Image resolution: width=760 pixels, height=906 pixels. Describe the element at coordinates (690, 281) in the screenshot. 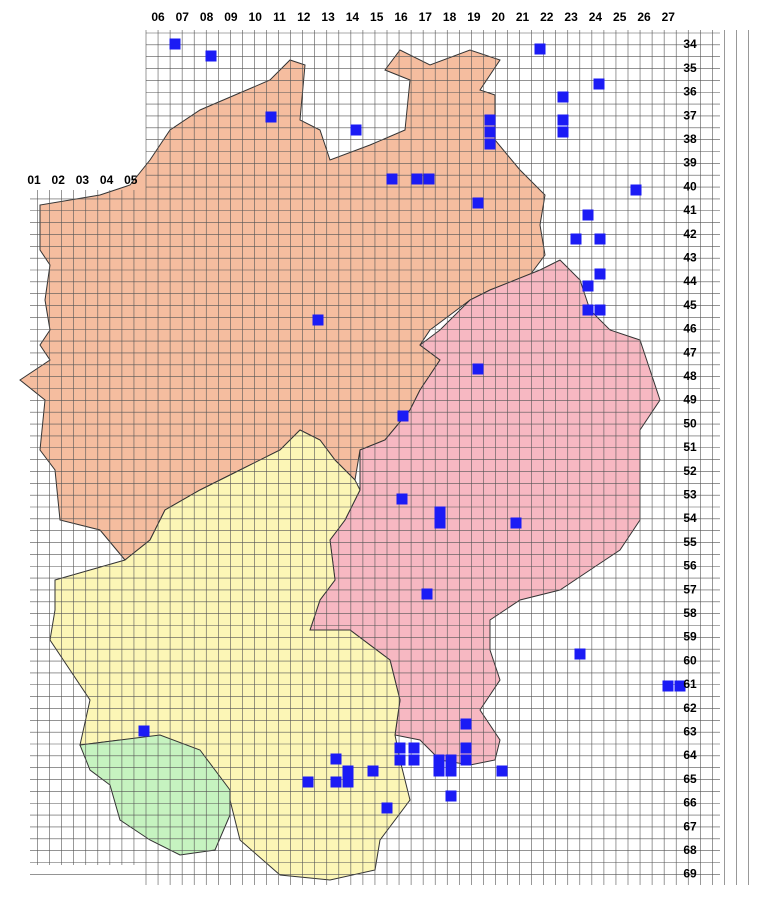

I see `row-label: 44` at that location.